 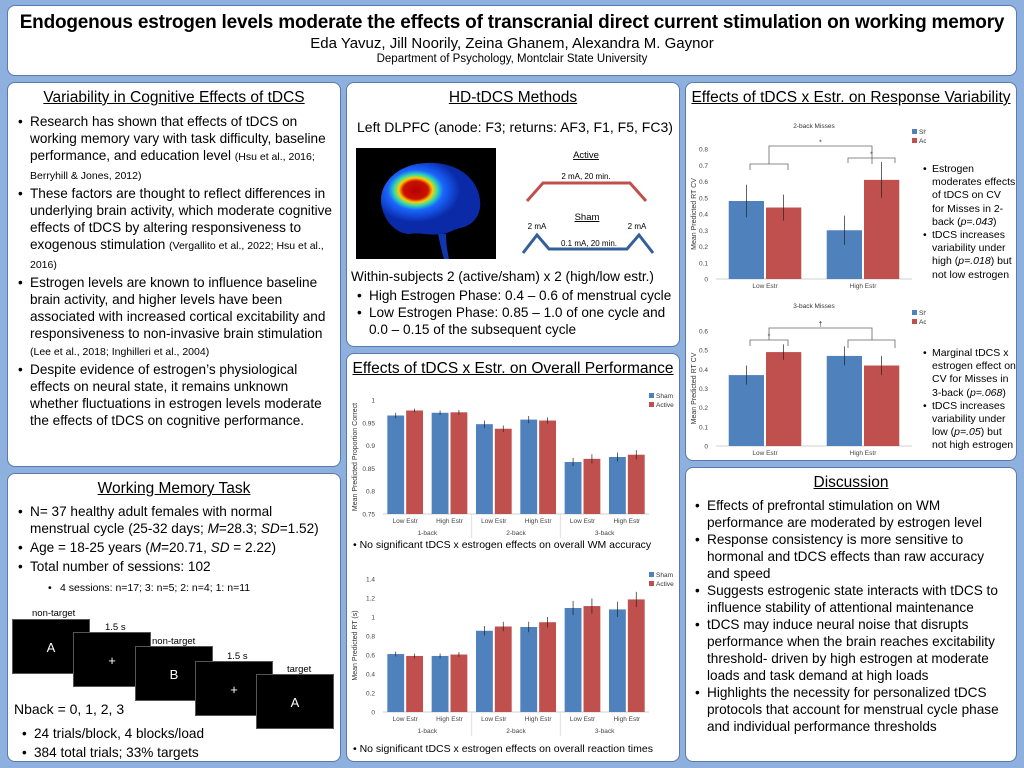 What do you see at coordinates (370, 492) in the screenshot?
I see `y-tick-label: 0.8` at bounding box center [370, 492].